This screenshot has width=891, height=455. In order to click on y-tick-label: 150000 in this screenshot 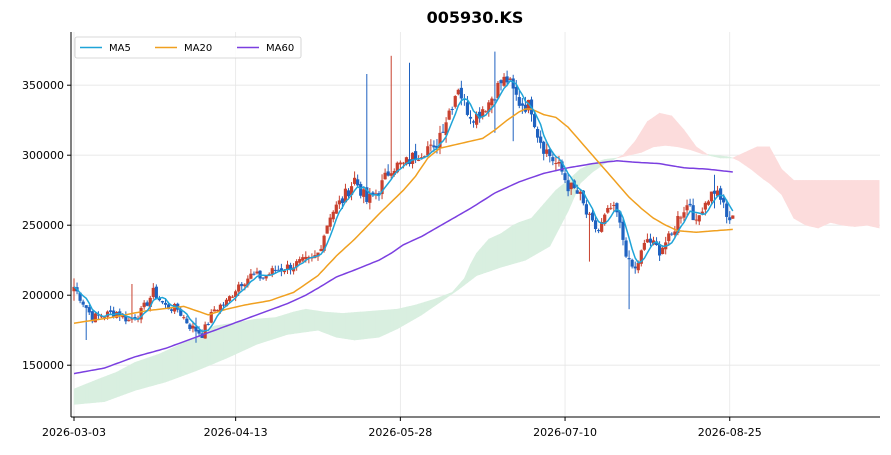, I will do `click(43, 365)`.